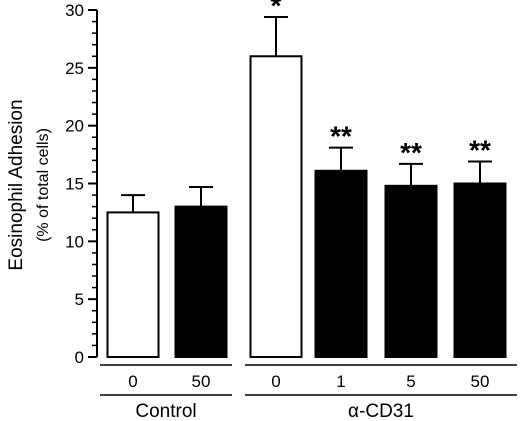  What do you see at coordinates (74, 10) in the screenshot?
I see `y-tick-label: 30` at bounding box center [74, 10].